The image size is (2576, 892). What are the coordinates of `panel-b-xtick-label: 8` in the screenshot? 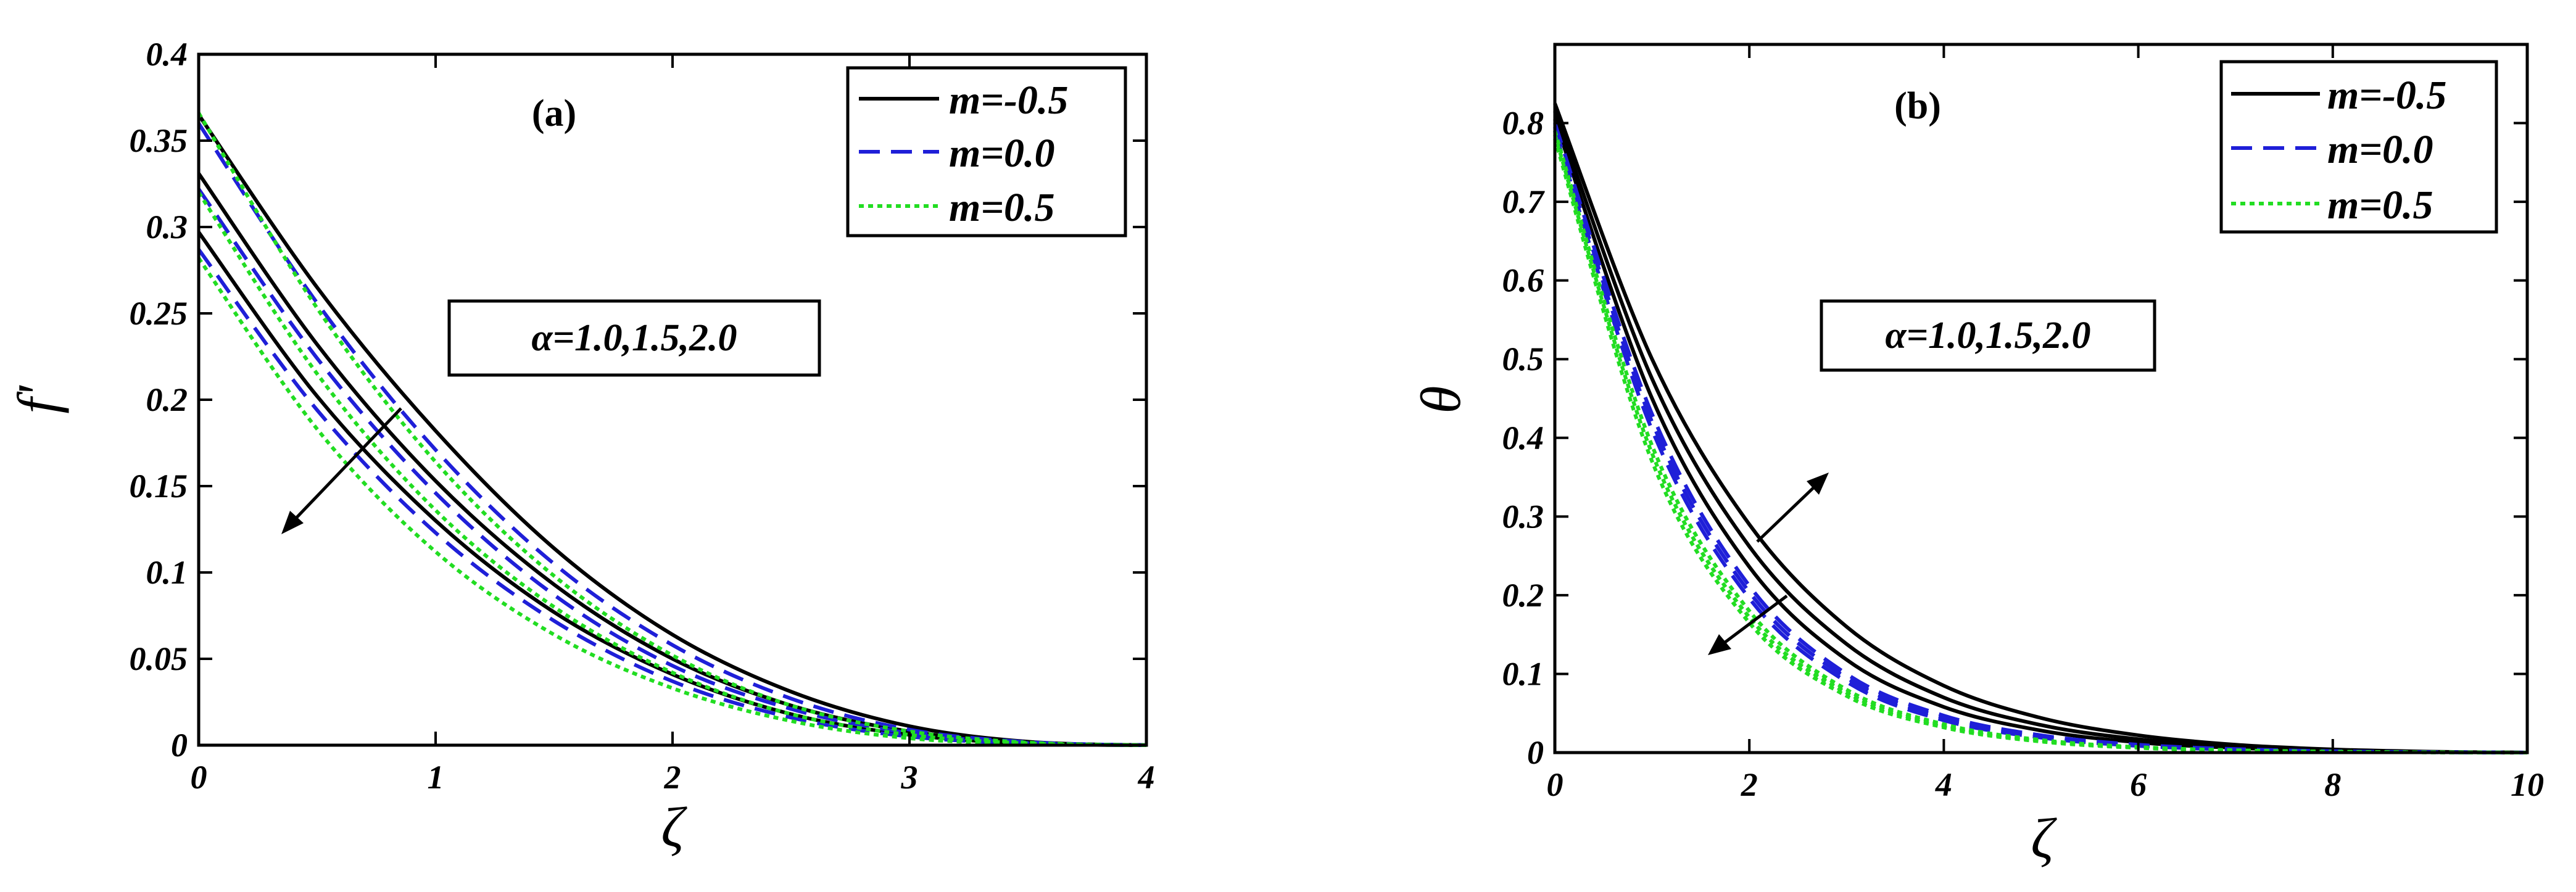 It's located at (2332, 784).